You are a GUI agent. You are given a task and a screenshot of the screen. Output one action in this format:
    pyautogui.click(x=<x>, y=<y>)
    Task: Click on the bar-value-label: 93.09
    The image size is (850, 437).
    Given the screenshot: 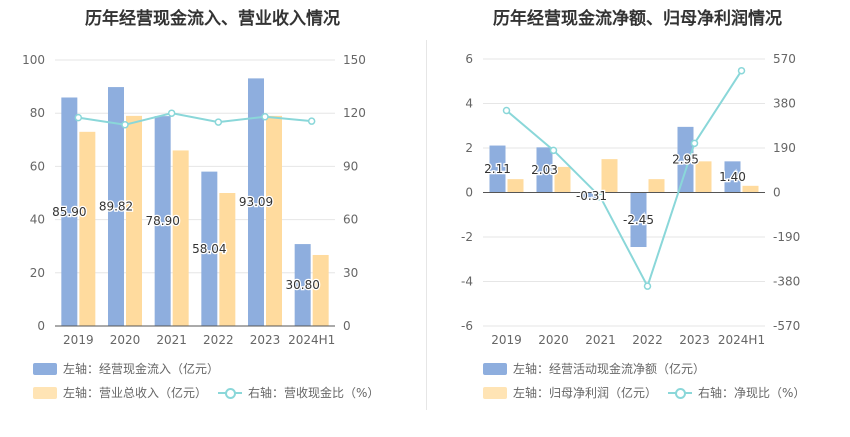 What is the action you would take?
    pyautogui.click(x=256, y=202)
    